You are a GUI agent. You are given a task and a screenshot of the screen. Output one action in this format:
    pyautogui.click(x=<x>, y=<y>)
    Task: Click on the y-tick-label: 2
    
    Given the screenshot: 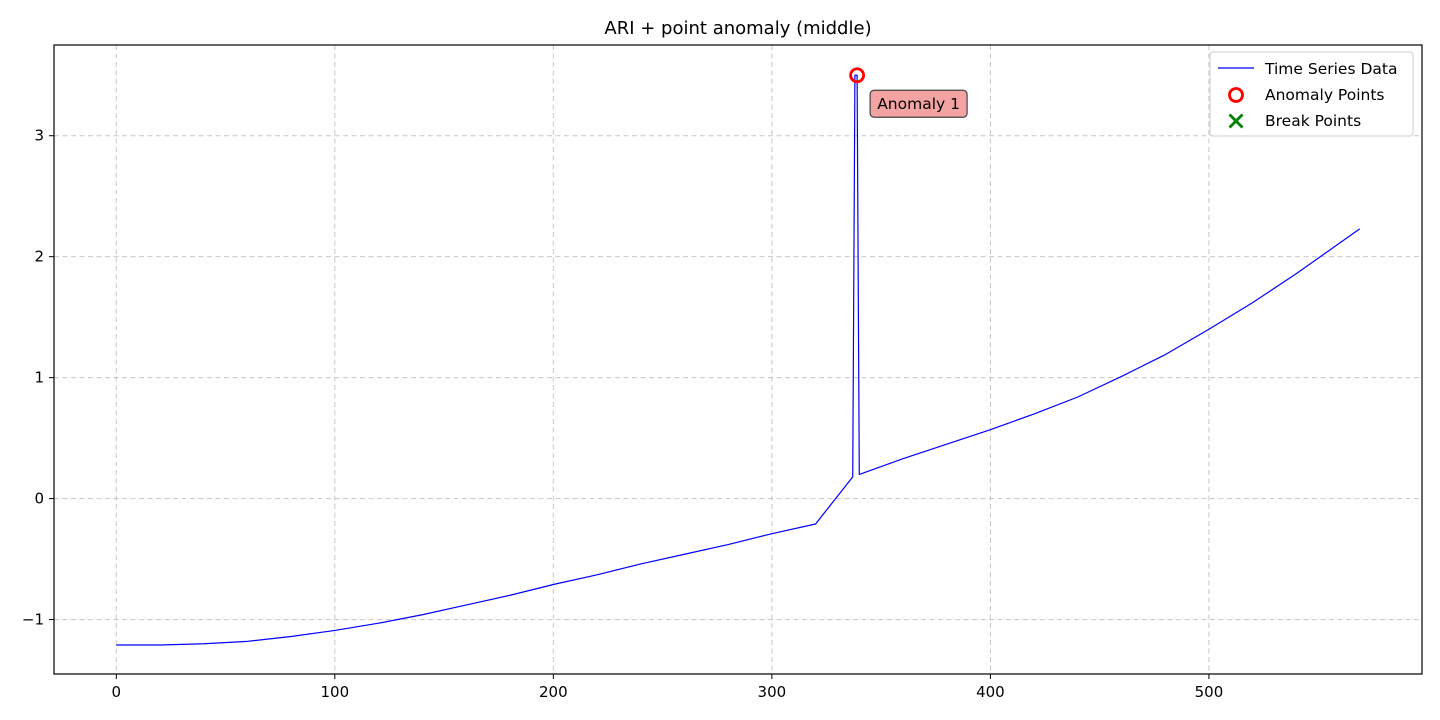 What is the action you would take?
    pyautogui.click(x=39, y=257)
    